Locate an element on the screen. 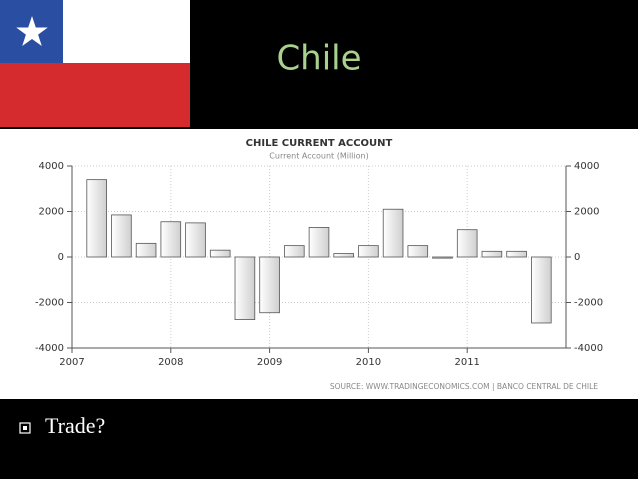 This screenshot has height=479, width=638. y2-tick-label: -4000 is located at coordinates (588, 348).